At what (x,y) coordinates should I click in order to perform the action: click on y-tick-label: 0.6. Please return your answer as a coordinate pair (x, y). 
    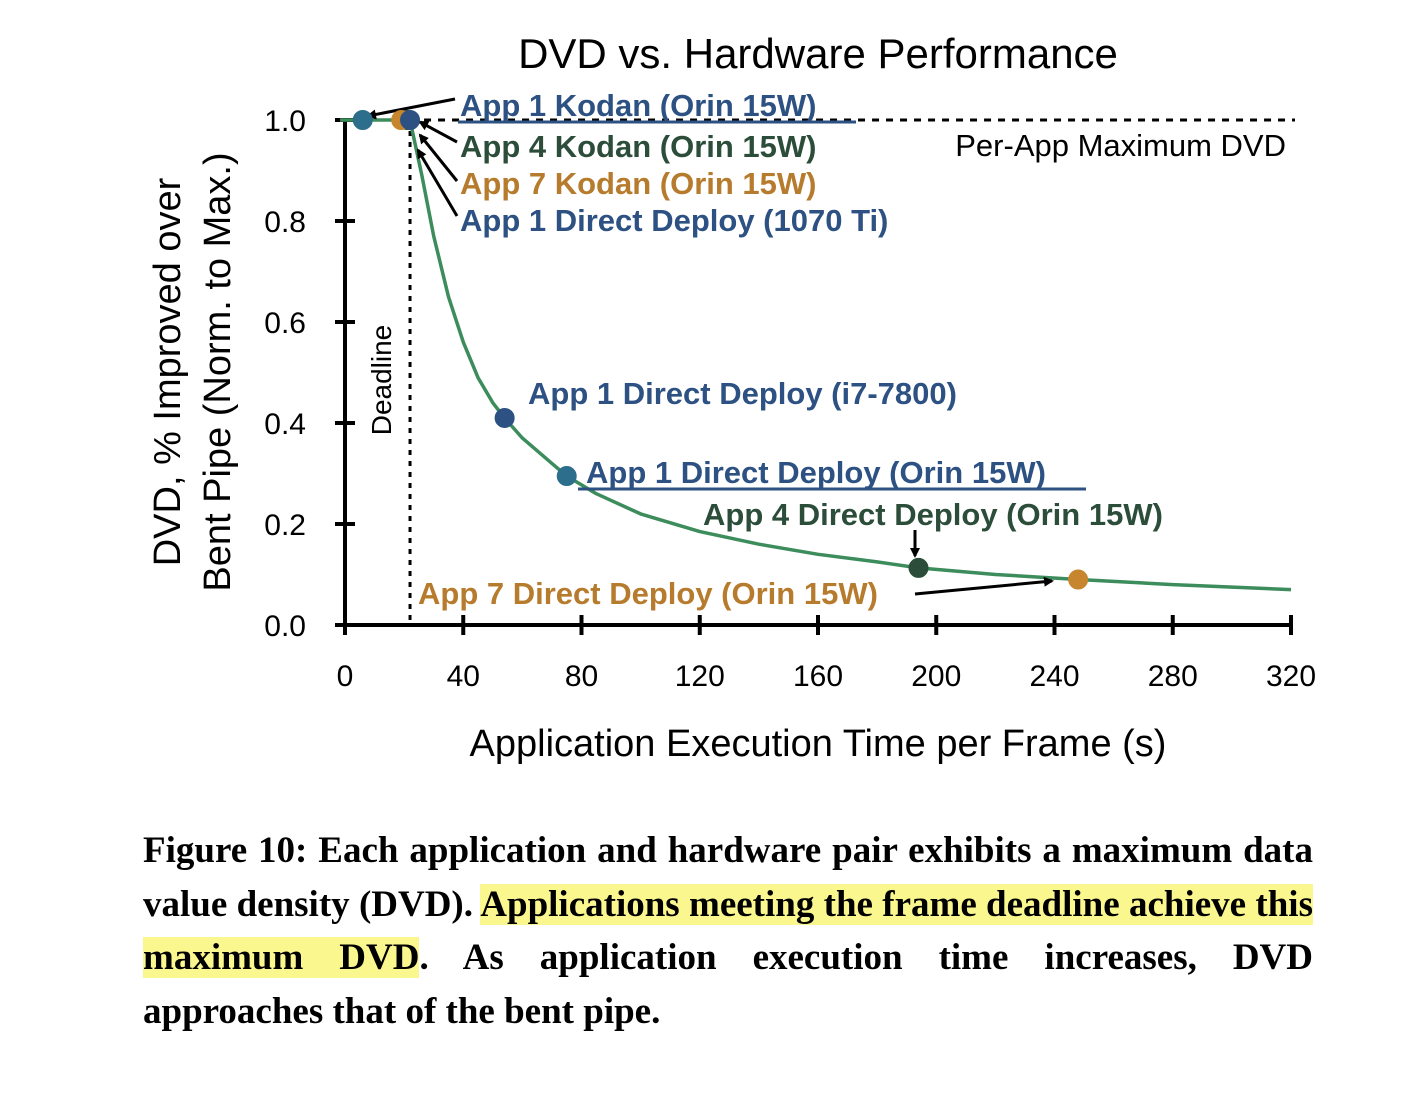
    Looking at the image, I should click on (285, 323).